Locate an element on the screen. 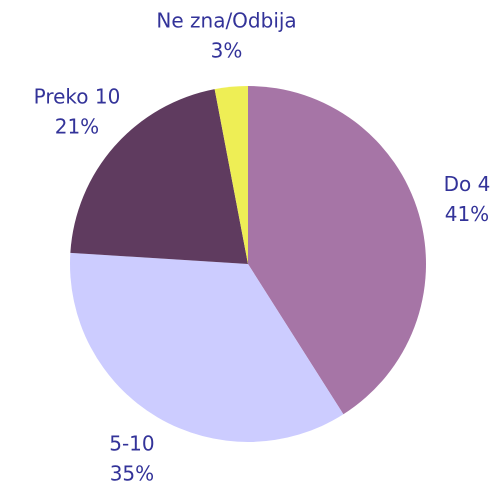 The image size is (490, 484). slice-label: 5-10 is located at coordinates (131, 444).